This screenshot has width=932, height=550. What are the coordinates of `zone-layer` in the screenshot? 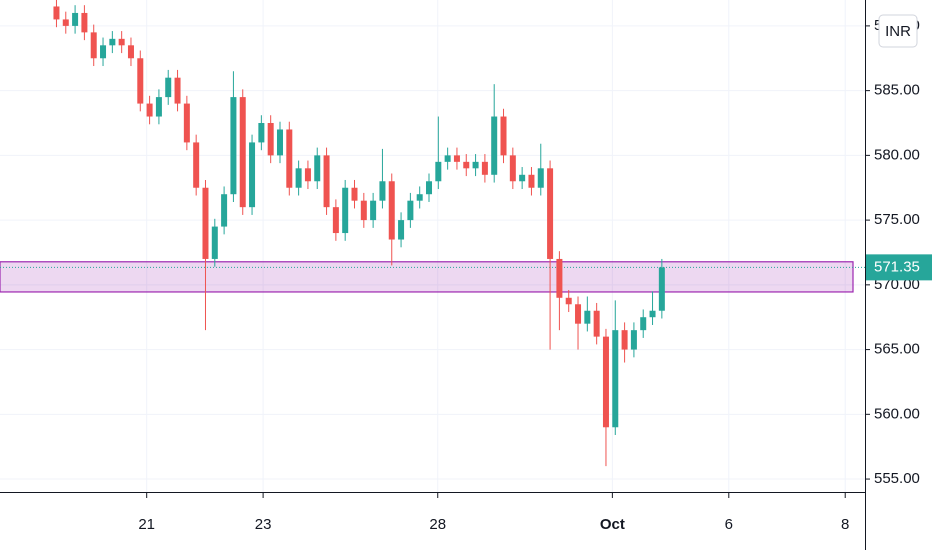 It's located at (432, 277).